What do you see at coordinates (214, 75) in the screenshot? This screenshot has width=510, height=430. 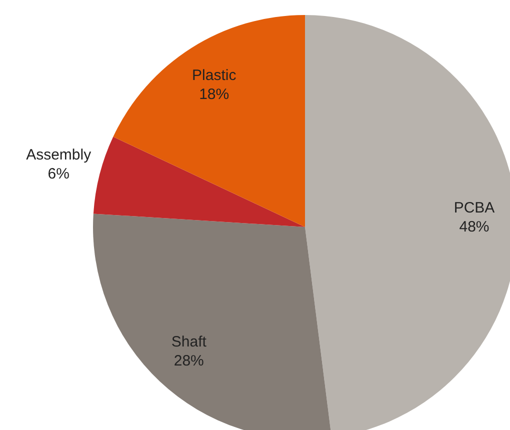 I see `slice-label: Plastic` at bounding box center [214, 75].